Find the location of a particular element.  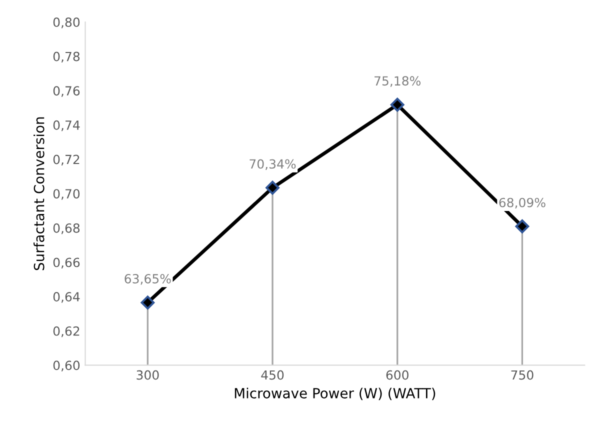

x-tick-label: 300 is located at coordinates (147, 375).